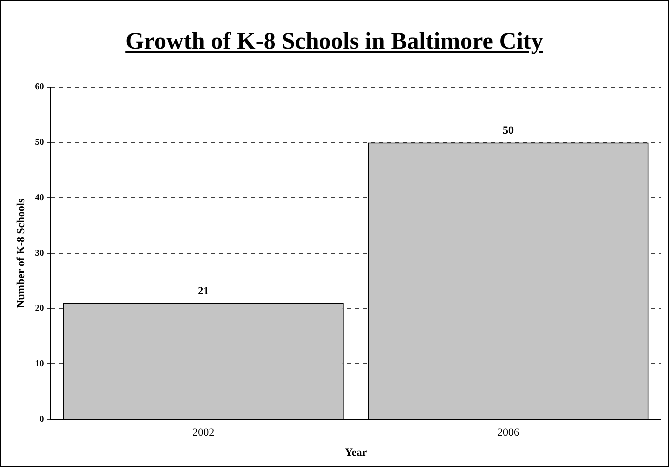 The height and width of the screenshot is (467, 669). I want to click on y-tick-label: 40, so click(40, 197).